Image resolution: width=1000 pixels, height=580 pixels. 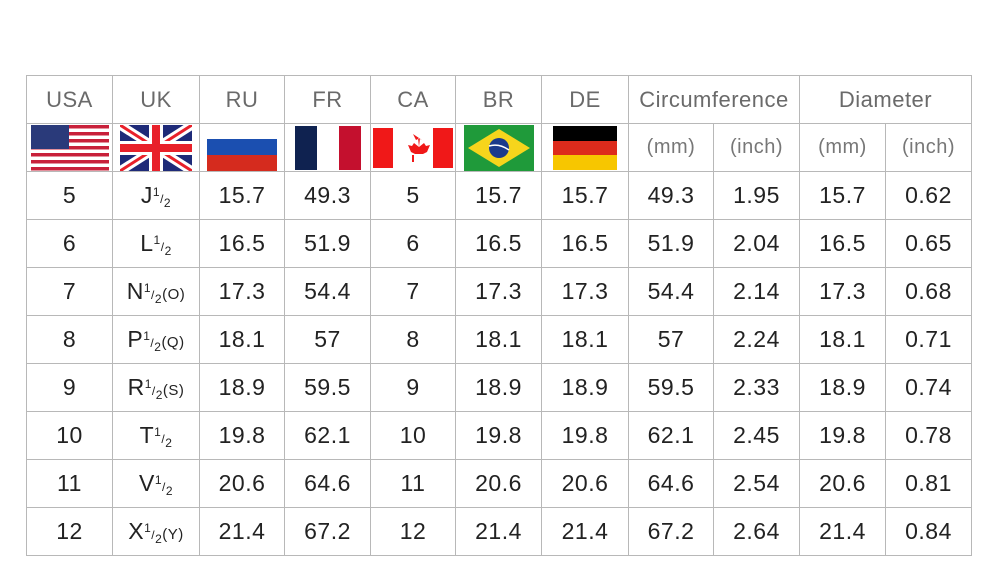 What do you see at coordinates (146, 194) in the screenshot?
I see `uk-size-letter: J` at bounding box center [146, 194].